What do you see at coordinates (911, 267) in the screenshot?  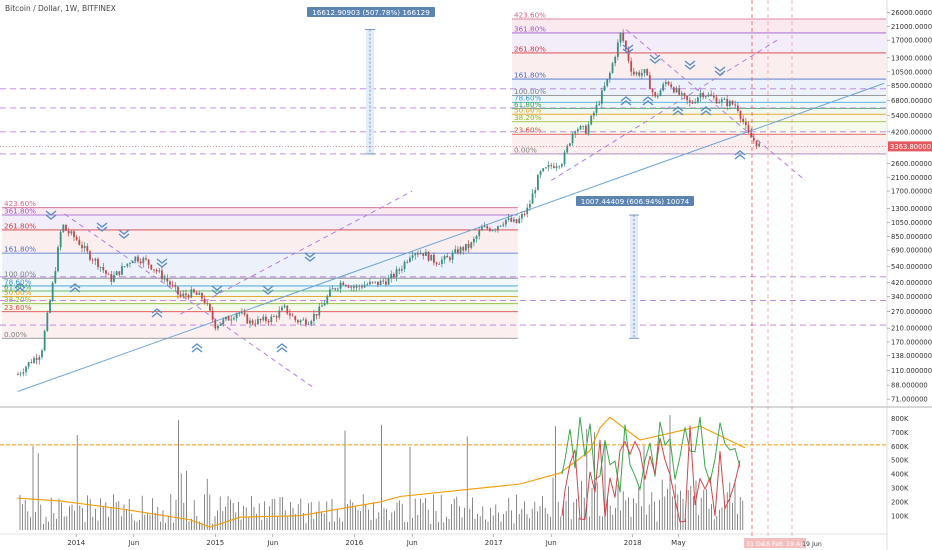 I see `price-tick-label: 540.000000` at bounding box center [911, 267].